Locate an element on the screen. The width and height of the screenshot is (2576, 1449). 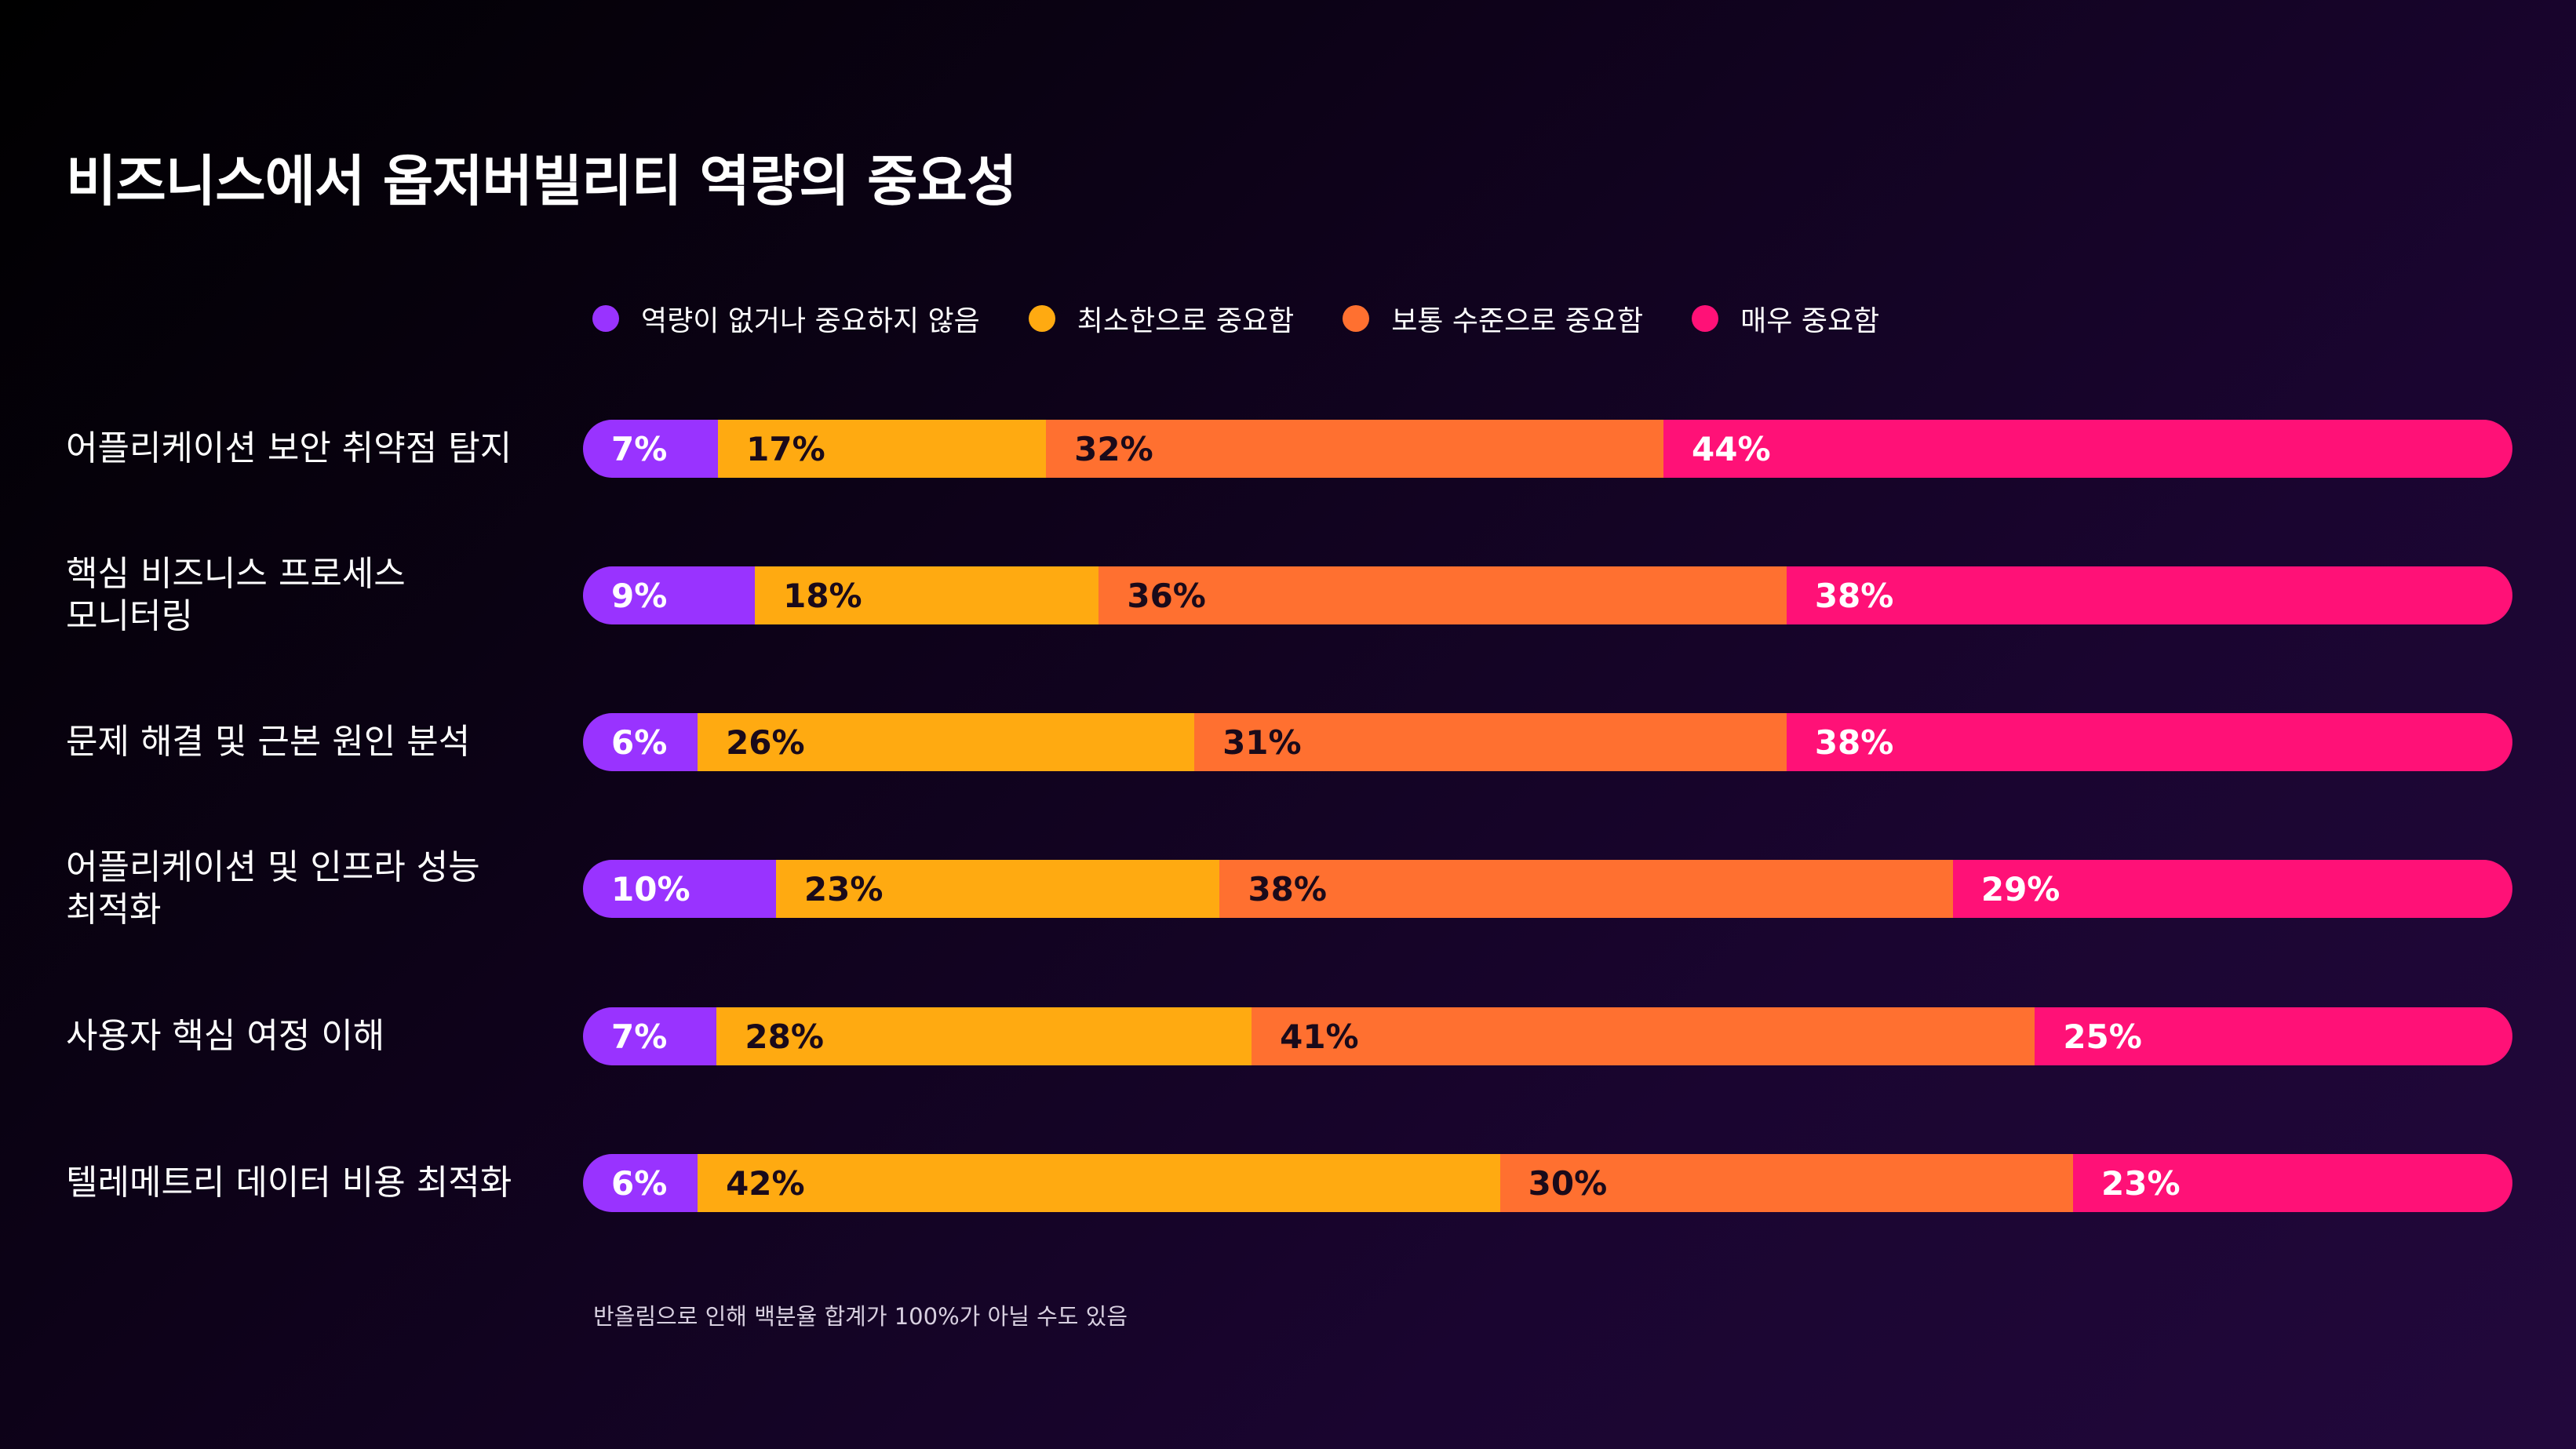
legend-item: 역량이 없거나 중요하지 않음 is located at coordinates (786, 318).